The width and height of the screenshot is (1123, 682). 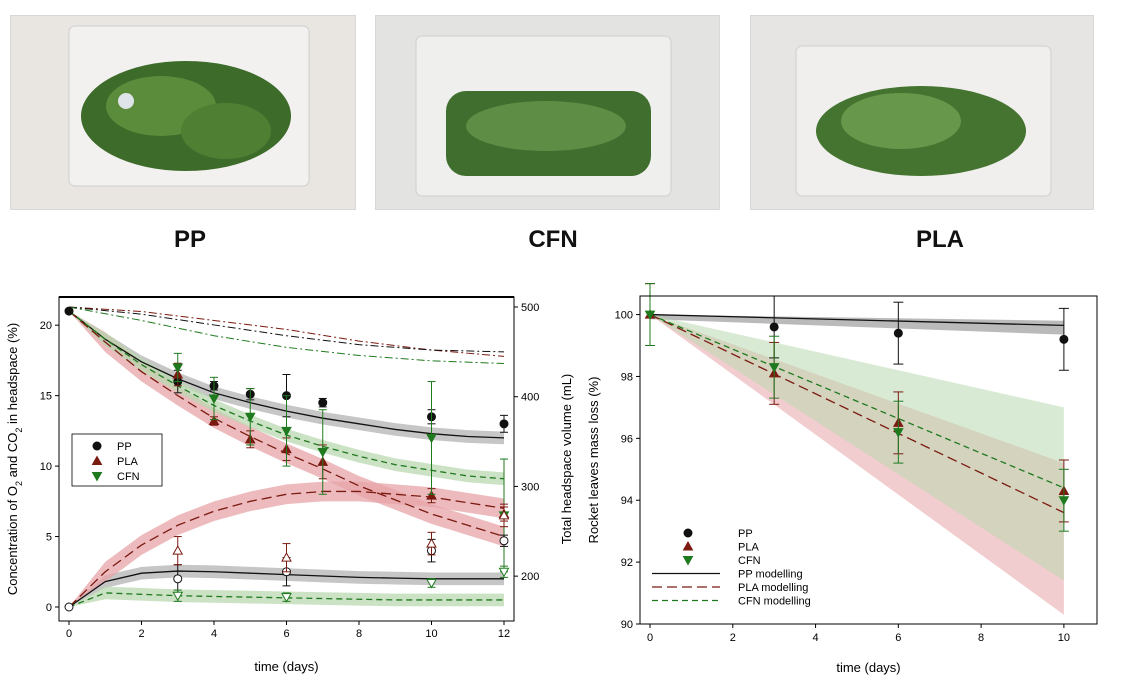 What do you see at coordinates (627, 377) in the screenshot?
I see `y-tick-label: 98` at bounding box center [627, 377].